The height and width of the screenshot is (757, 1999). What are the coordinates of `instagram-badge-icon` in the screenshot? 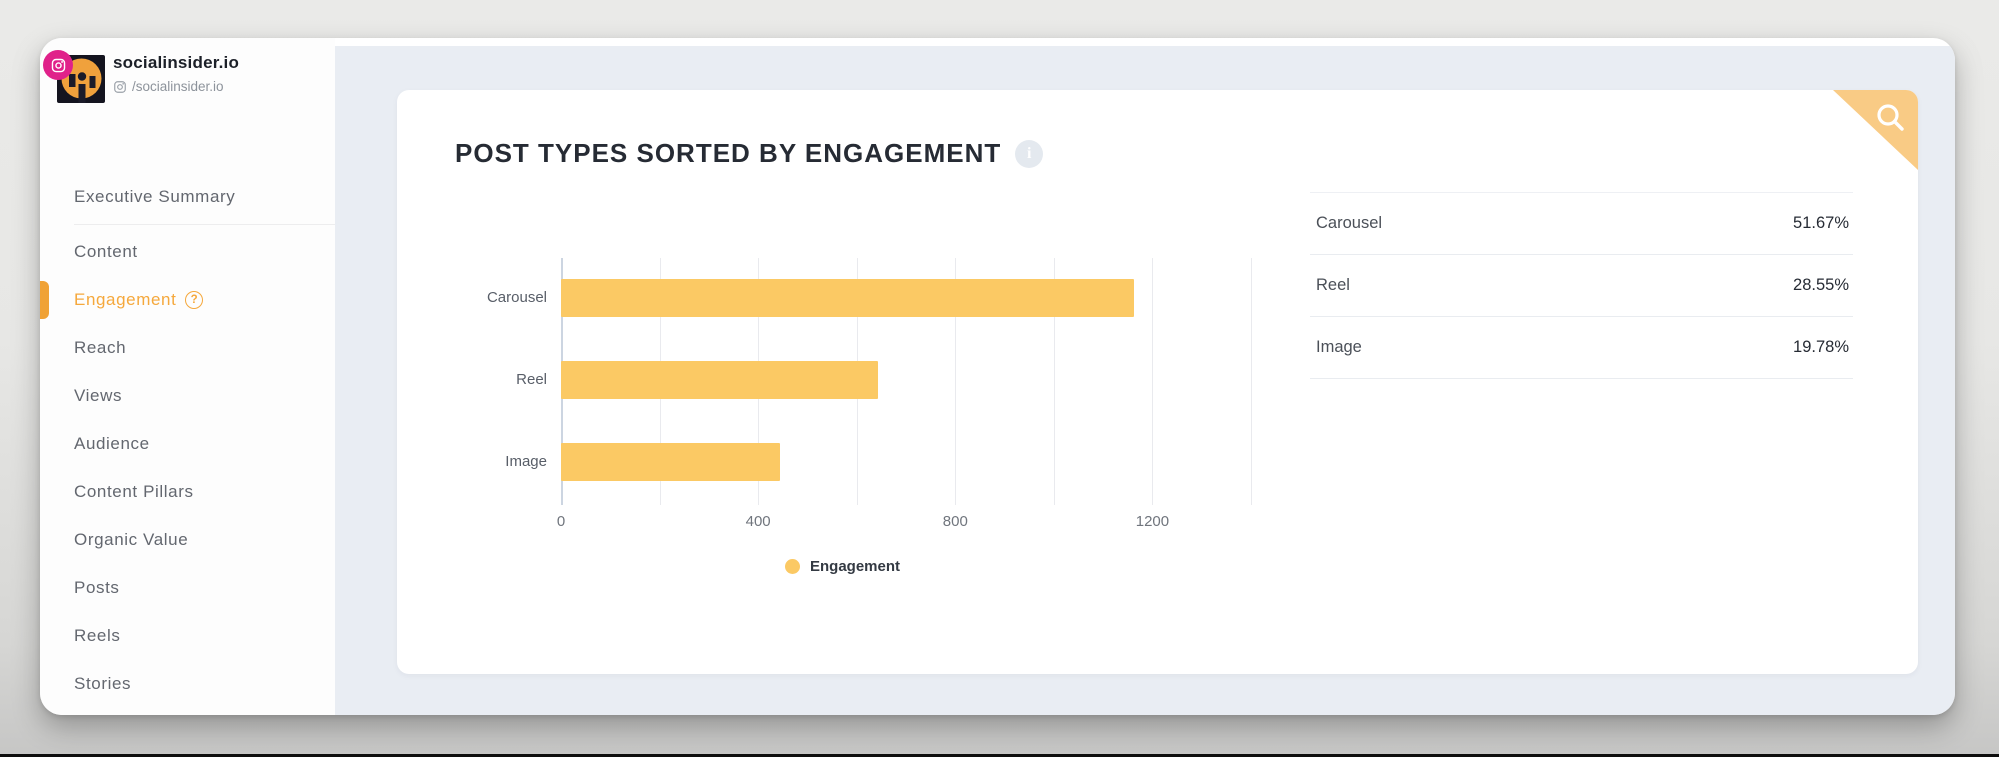 It's located at (58, 65).